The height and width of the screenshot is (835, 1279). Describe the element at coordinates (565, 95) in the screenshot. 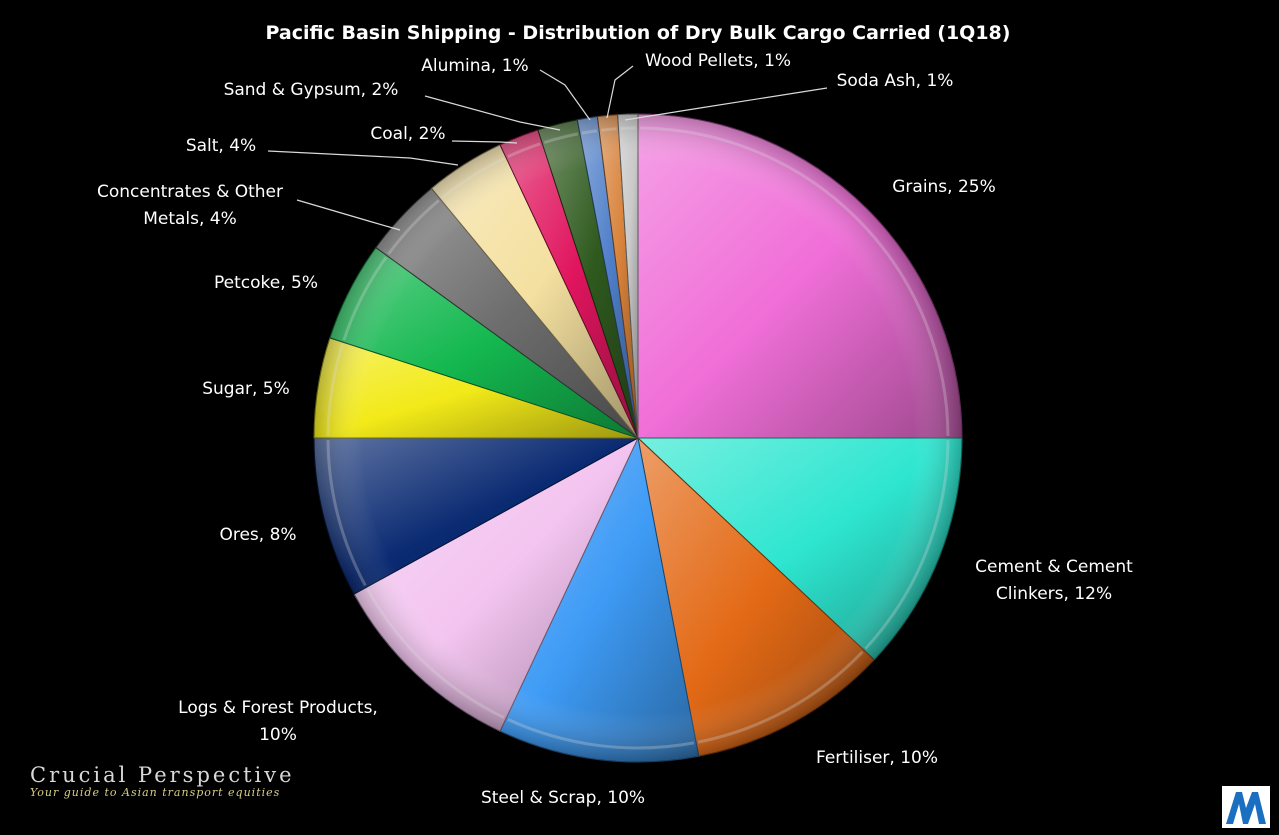

I see `leader-line-alumina` at that location.